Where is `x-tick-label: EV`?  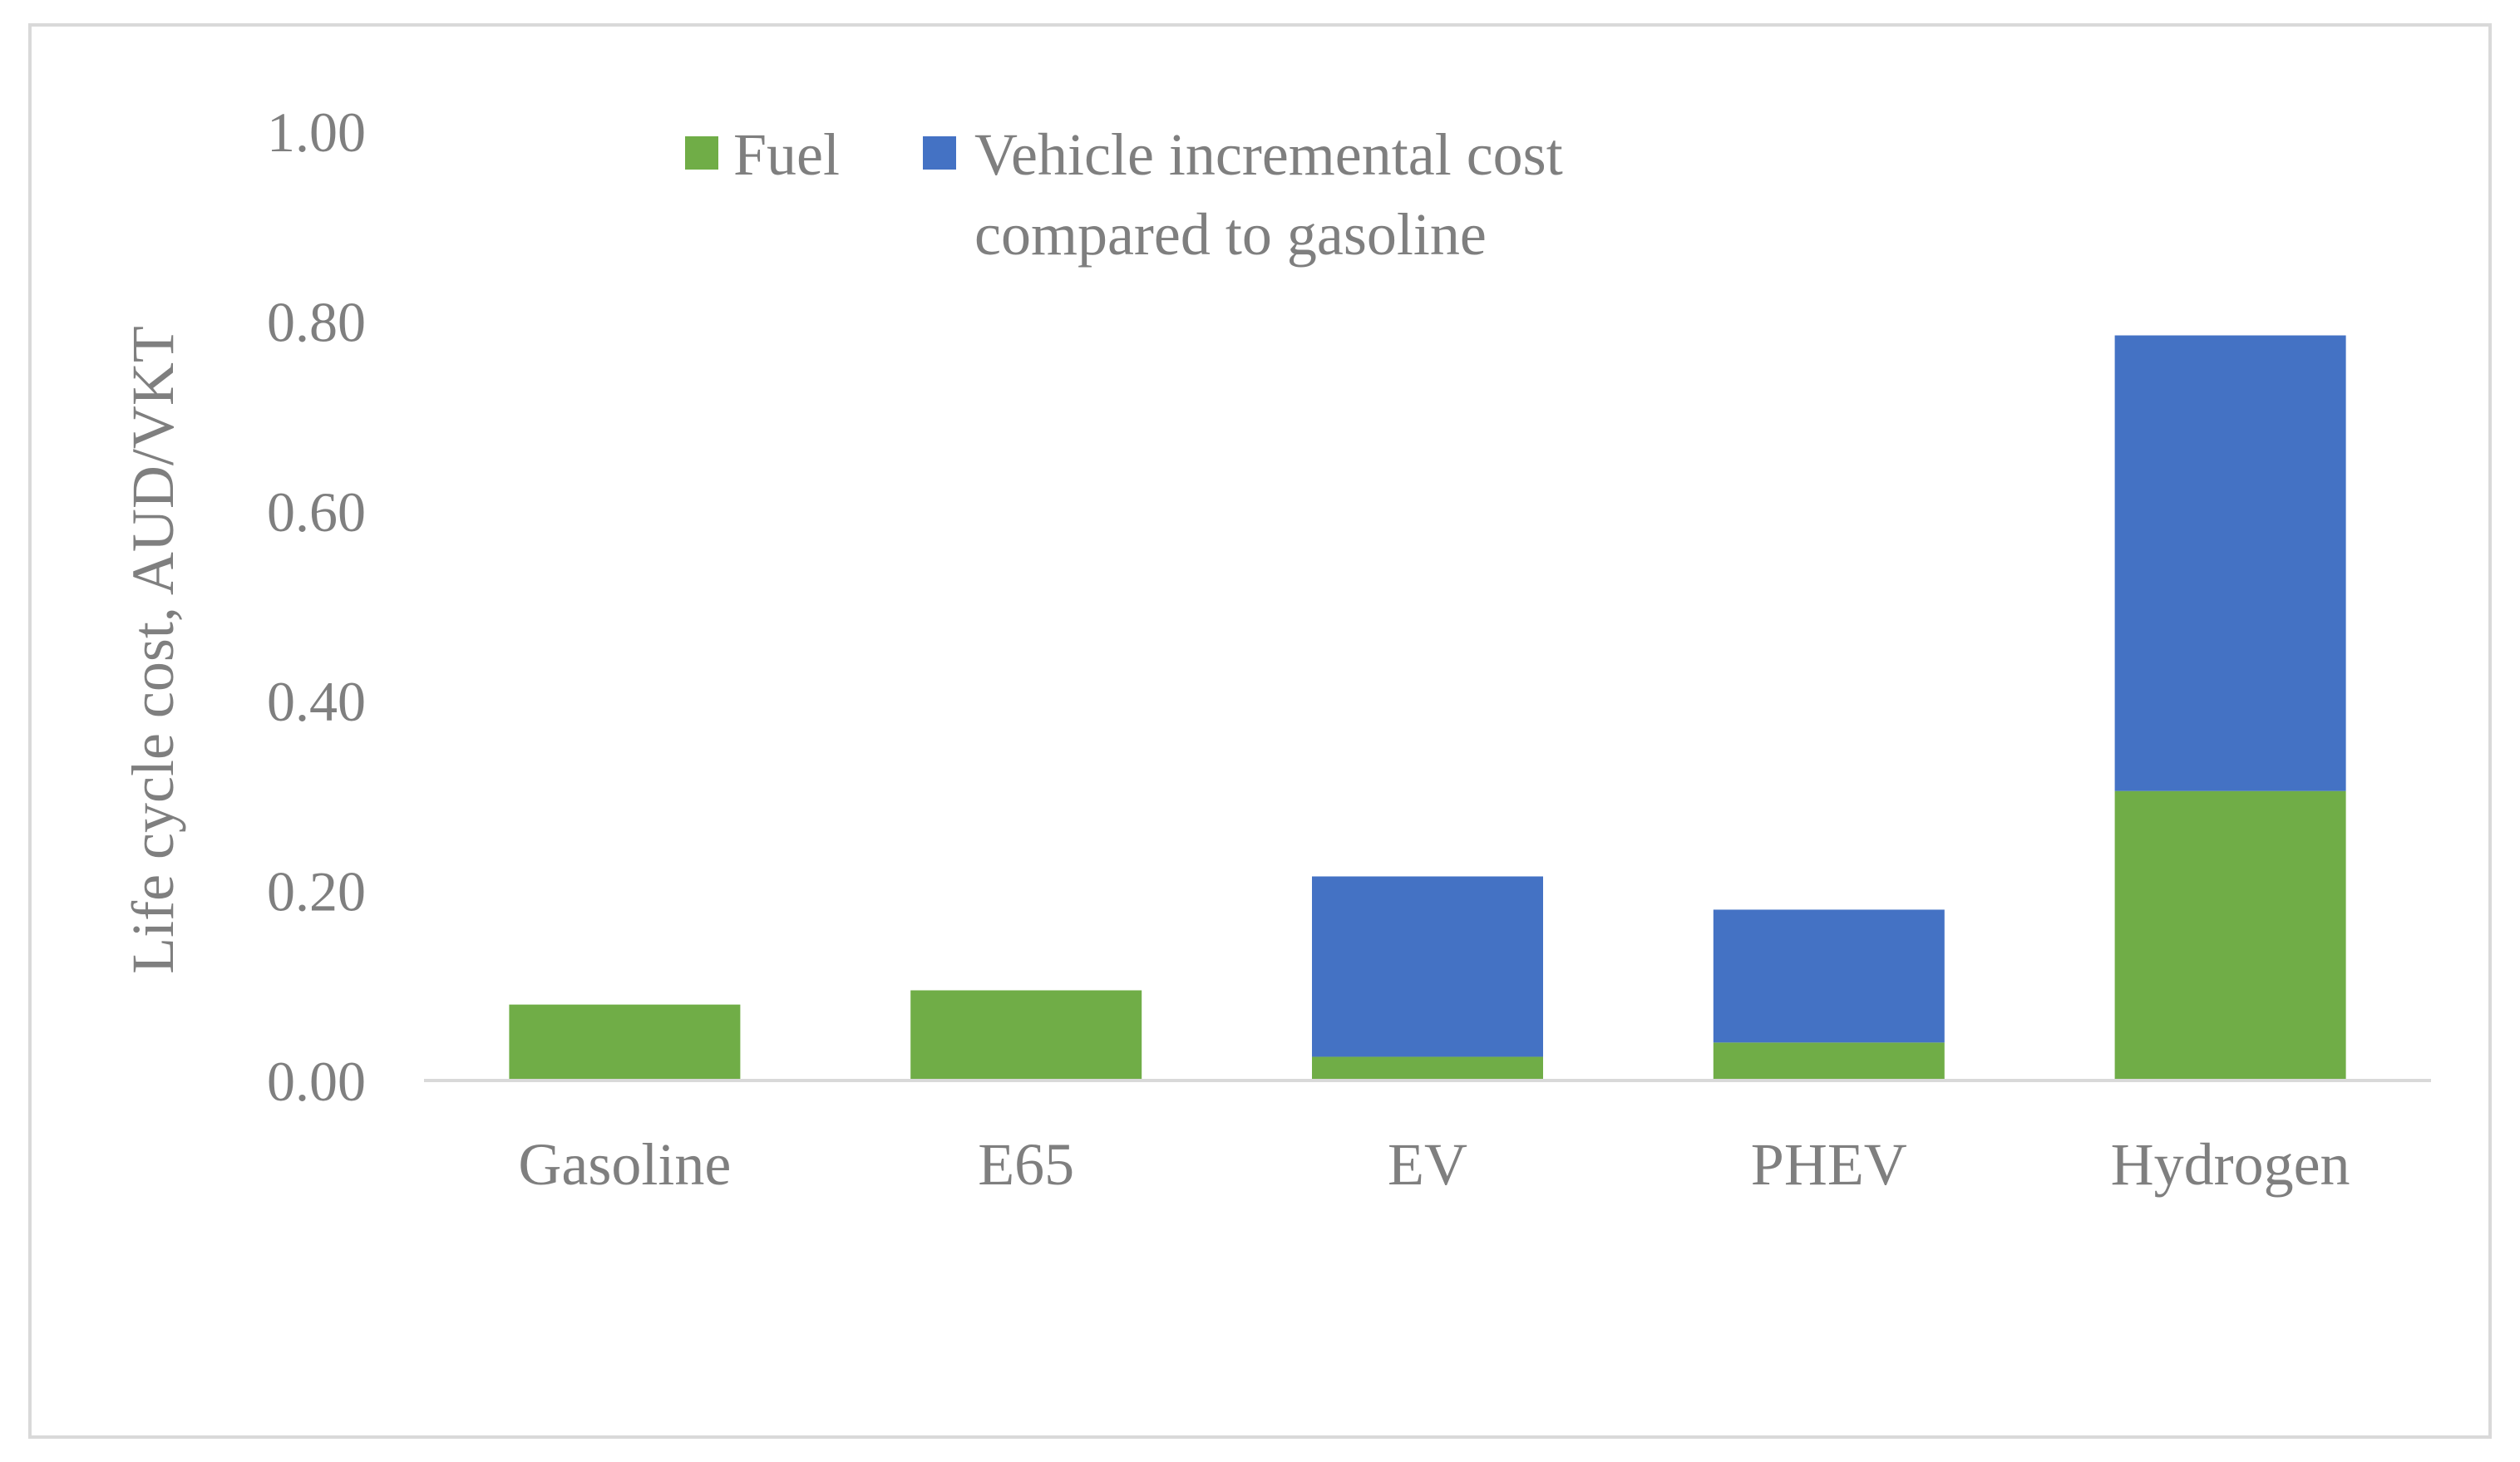
x-tick-label: EV is located at coordinates (1427, 1164).